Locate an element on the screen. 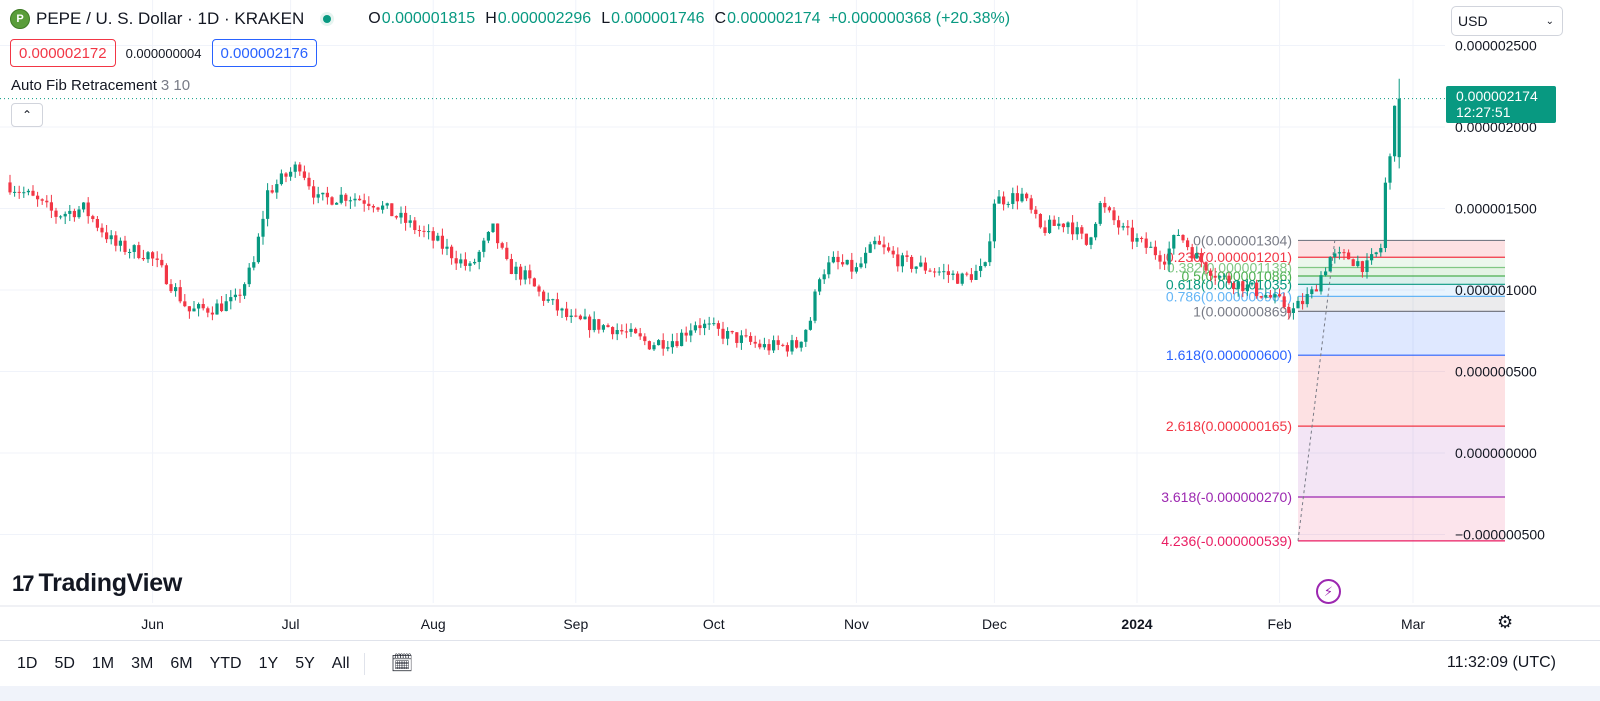 The image size is (1600, 701). time-tick-label: Sep is located at coordinates (575, 624).